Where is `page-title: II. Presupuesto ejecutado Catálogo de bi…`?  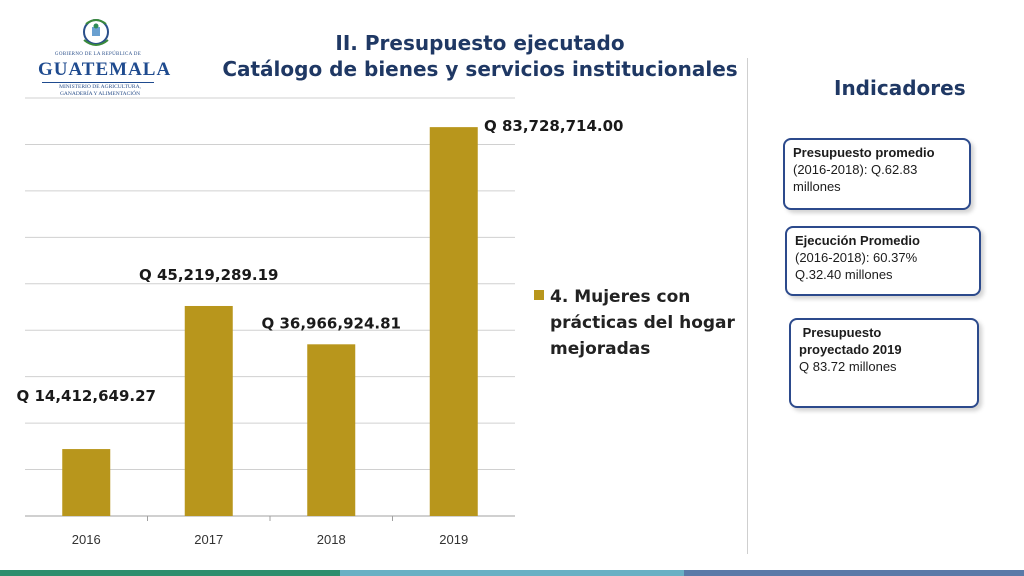
page-title: II. Presupuesto ejecutado Catálogo de bi… is located at coordinates (480, 56).